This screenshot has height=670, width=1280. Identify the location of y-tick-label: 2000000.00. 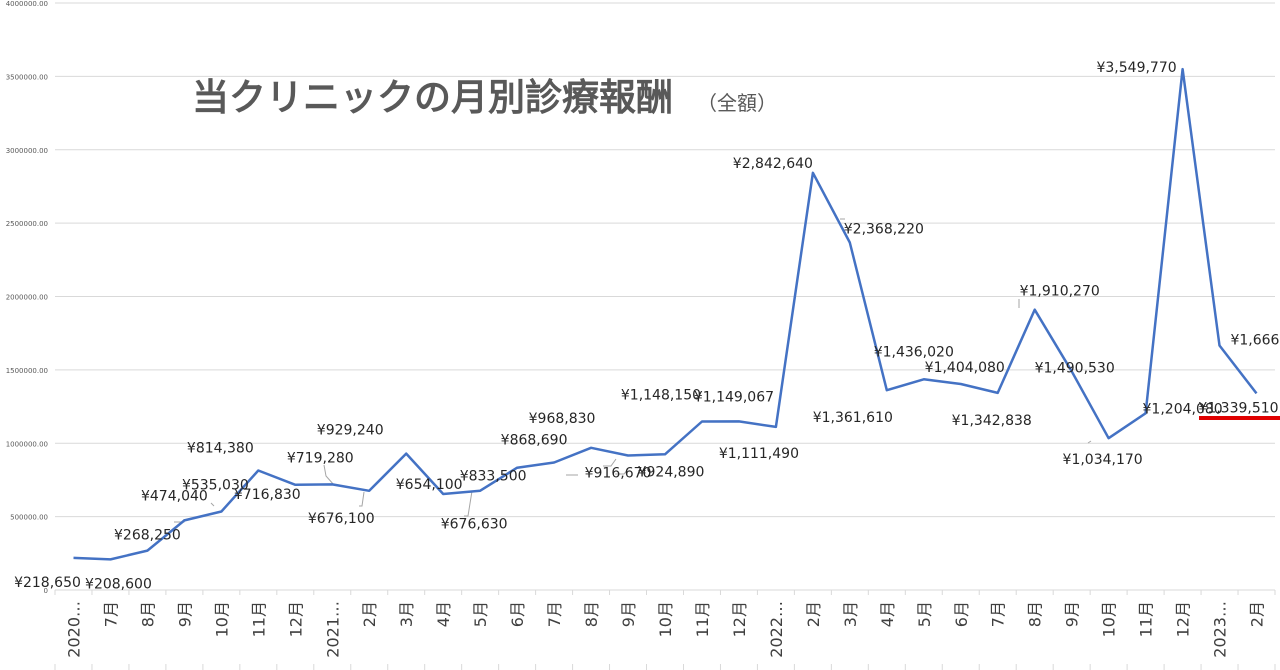
(27, 298).